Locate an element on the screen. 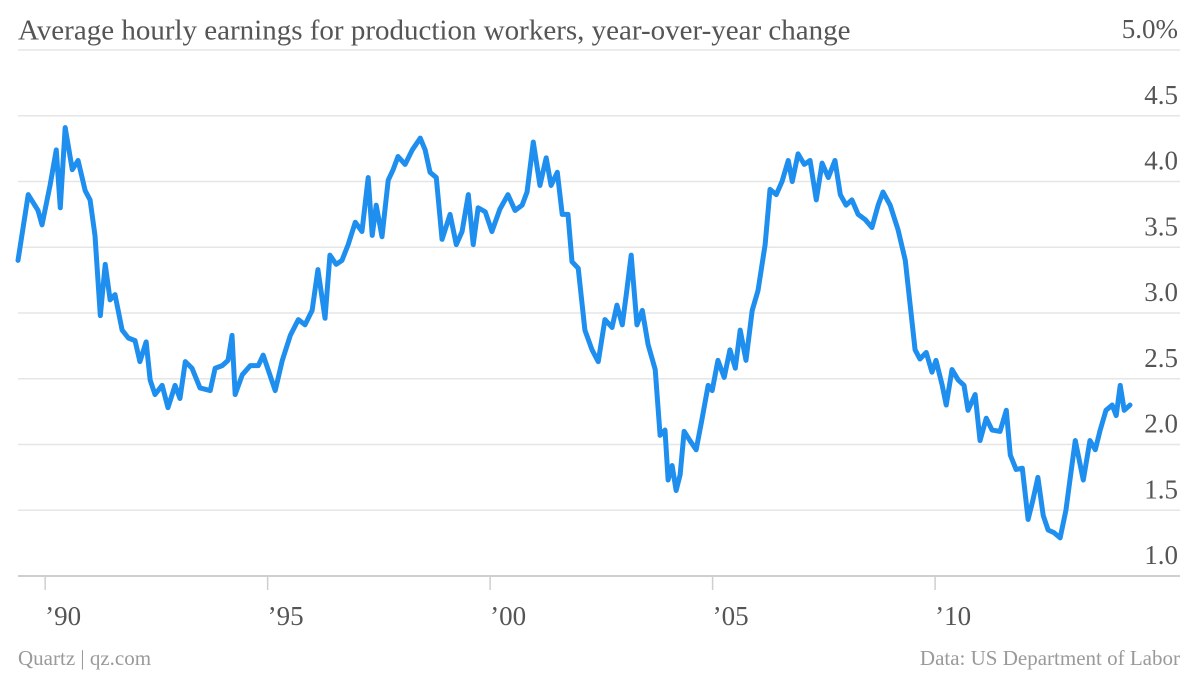 The height and width of the screenshot is (676, 1200). x-tick-label: ’05 is located at coordinates (731, 616).